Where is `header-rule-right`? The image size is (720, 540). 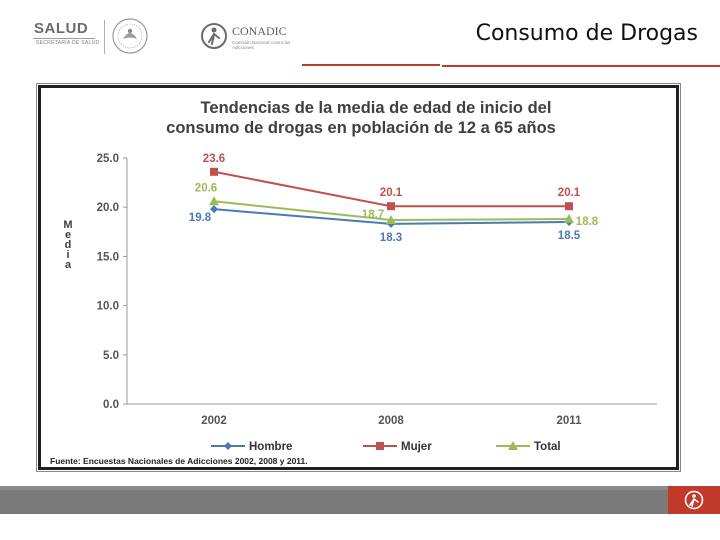
header-rule-right is located at coordinates (581, 66).